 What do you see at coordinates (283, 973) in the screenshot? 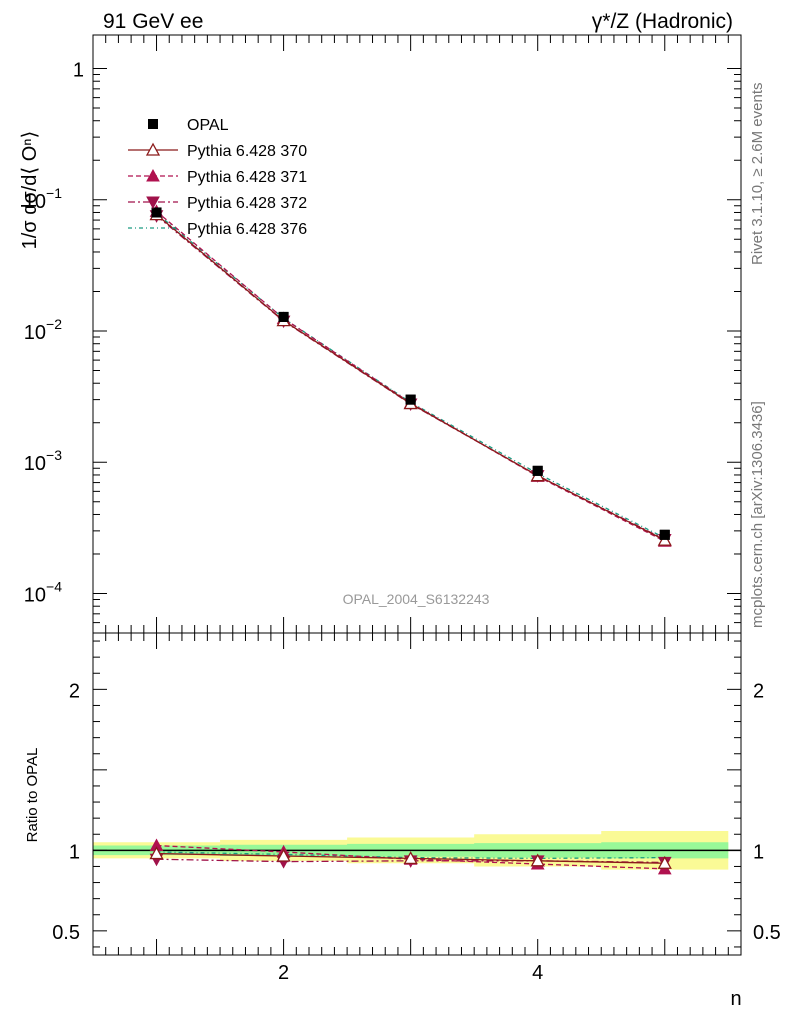
I see `x-tick-label: 2` at bounding box center [283, 973].